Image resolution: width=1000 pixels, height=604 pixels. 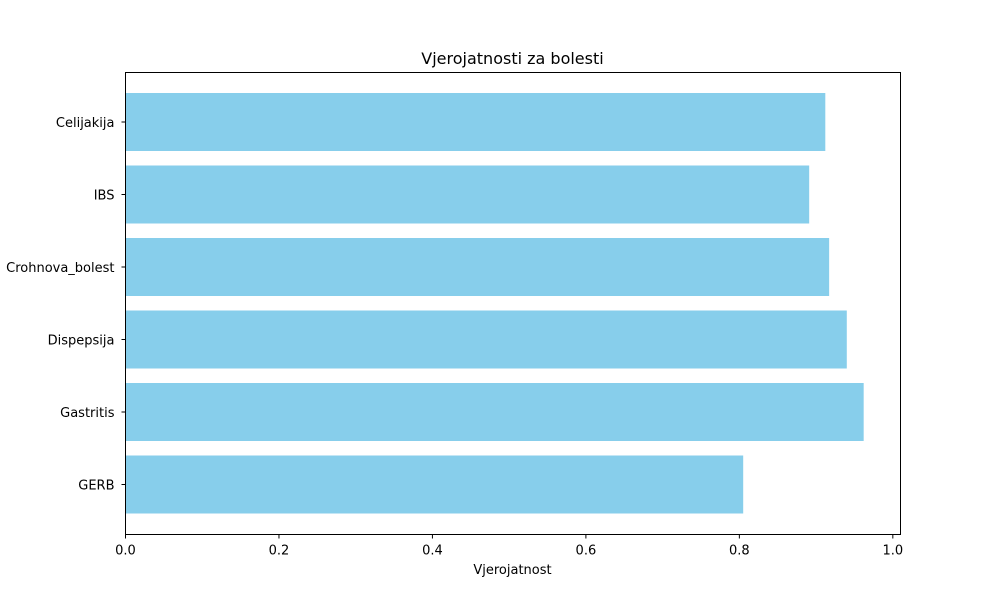 I want to click on chart-title: Vjerojatnosti za bolesti, so click(x=512, y=58).